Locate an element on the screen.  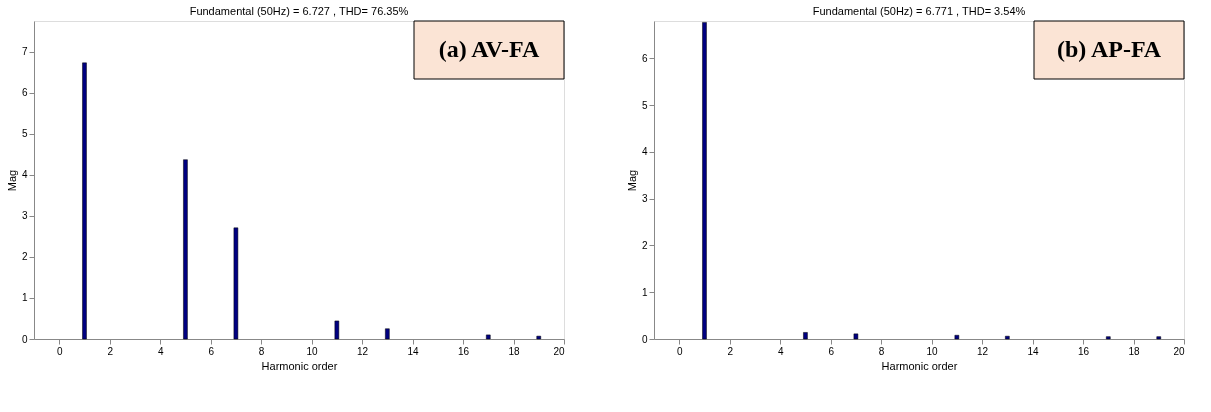
y-tick-label: 7 is located at coordinates (24, 52).